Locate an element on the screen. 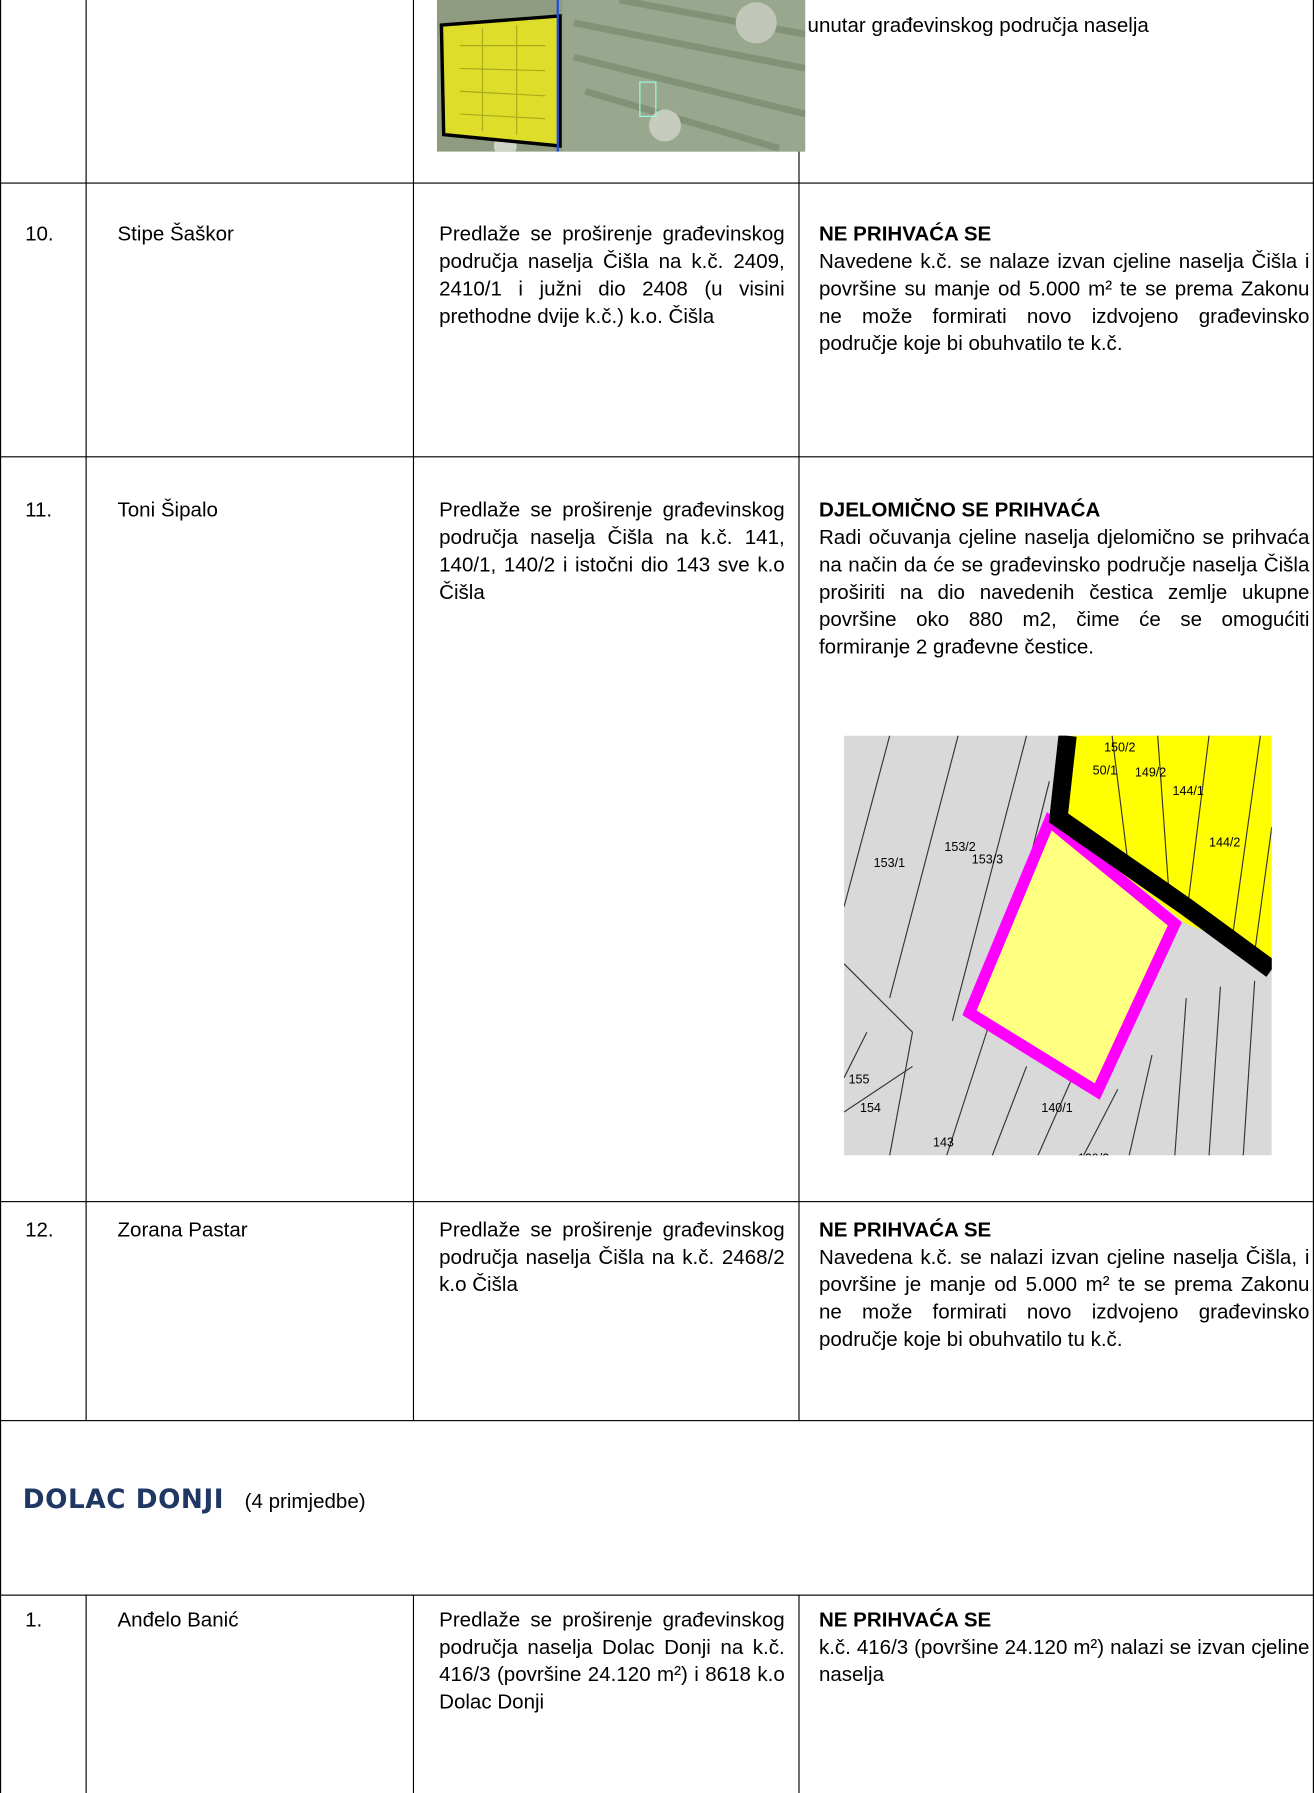  map-label: 150/2 is located at coordinates (1119, 748).